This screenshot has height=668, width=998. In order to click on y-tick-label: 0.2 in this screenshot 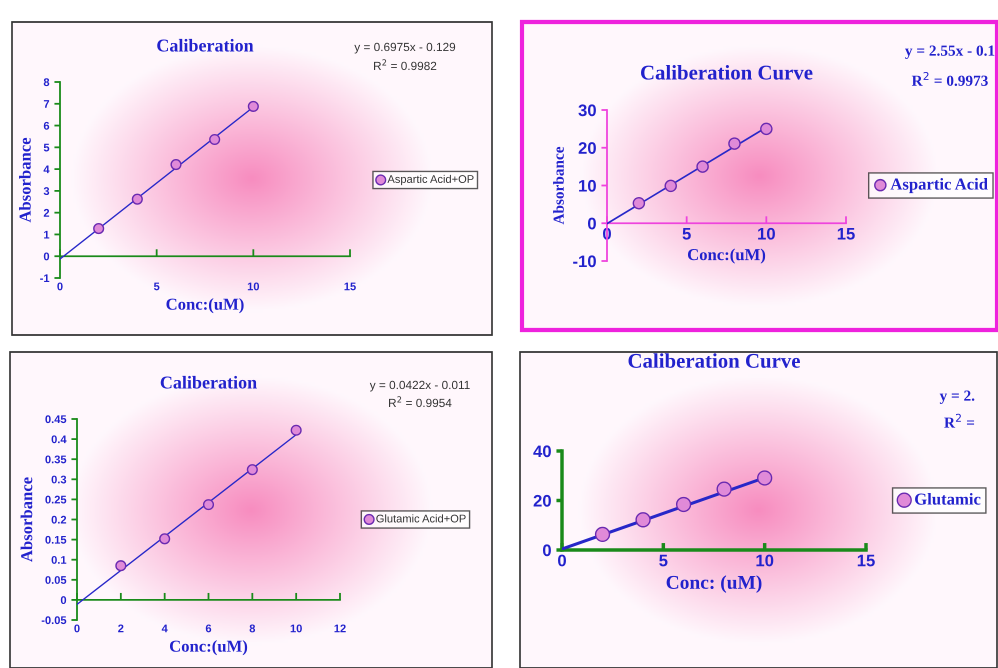, I will do `click(59, 520)`.